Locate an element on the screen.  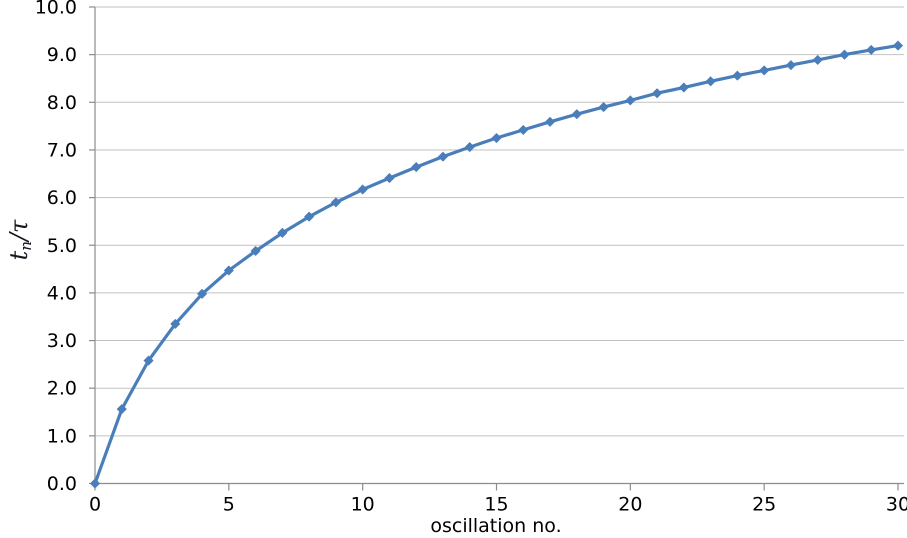
x-tick-label: 5 is located at coordinates (229, 505).